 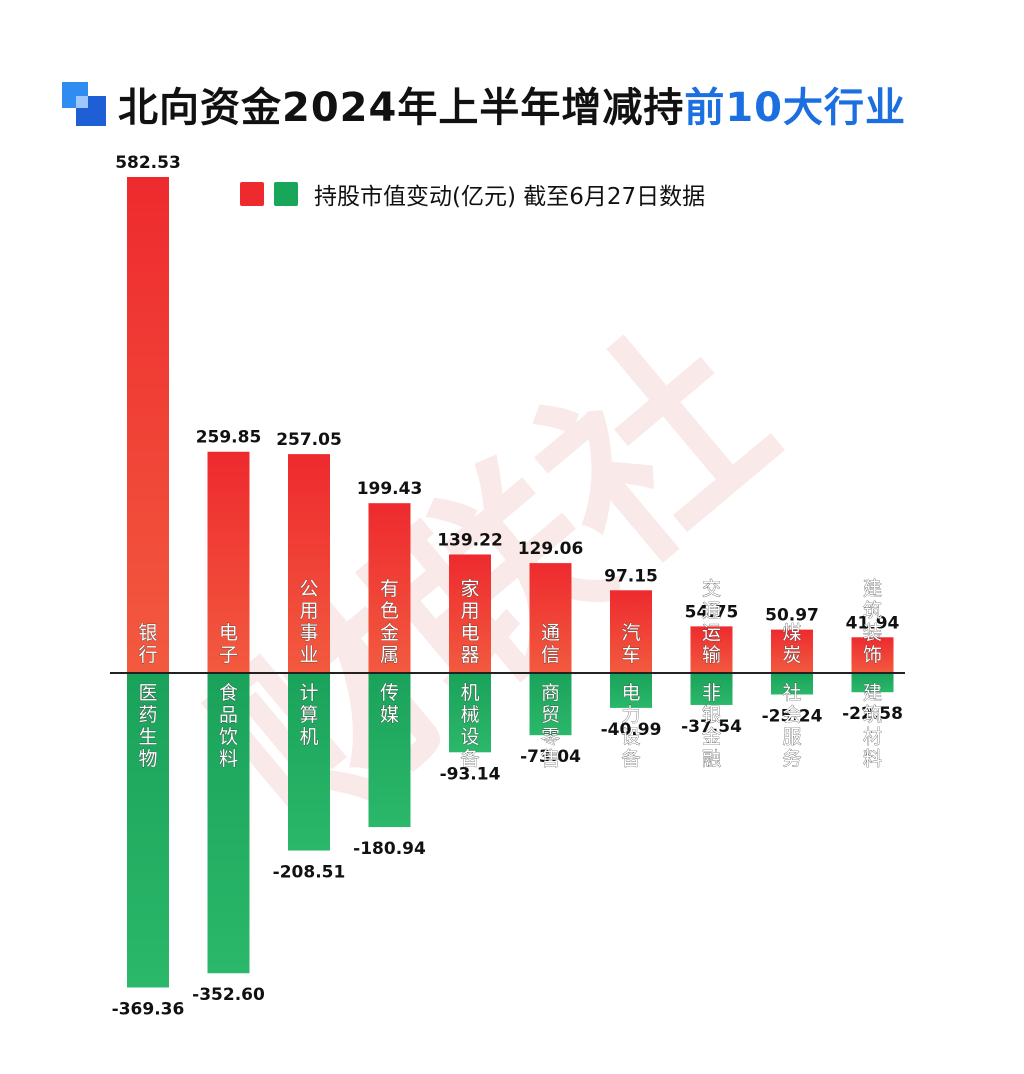 I want to click on bar-value-label: -93.14, so click(x=470, y=774).